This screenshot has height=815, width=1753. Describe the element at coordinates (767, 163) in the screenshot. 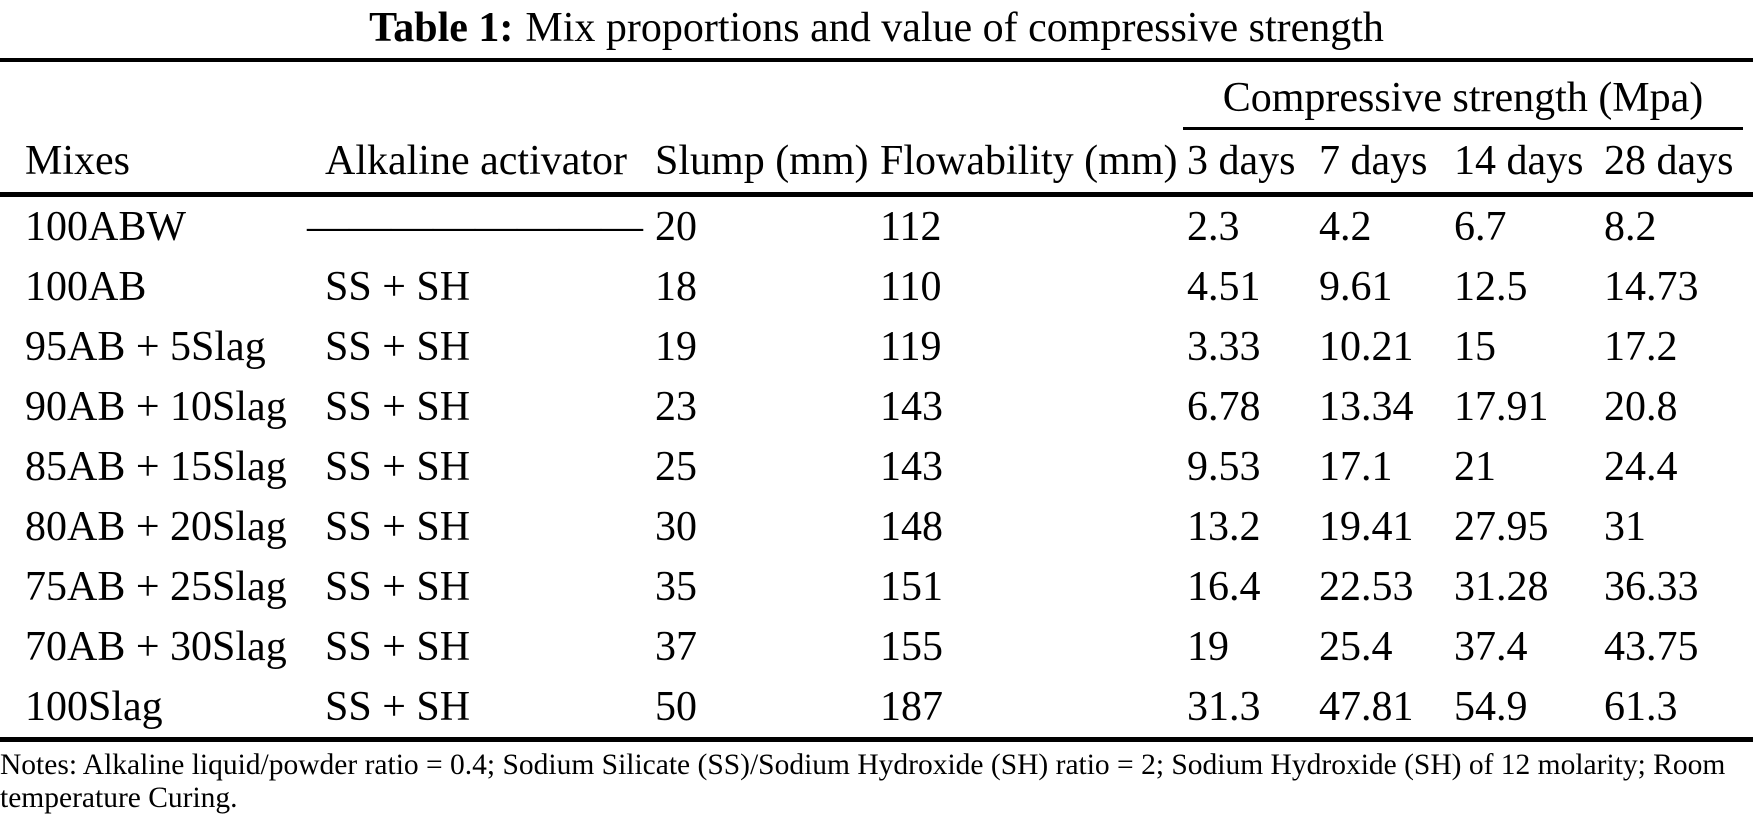

I see `column-header-slump: Slump (mm)` at that location.